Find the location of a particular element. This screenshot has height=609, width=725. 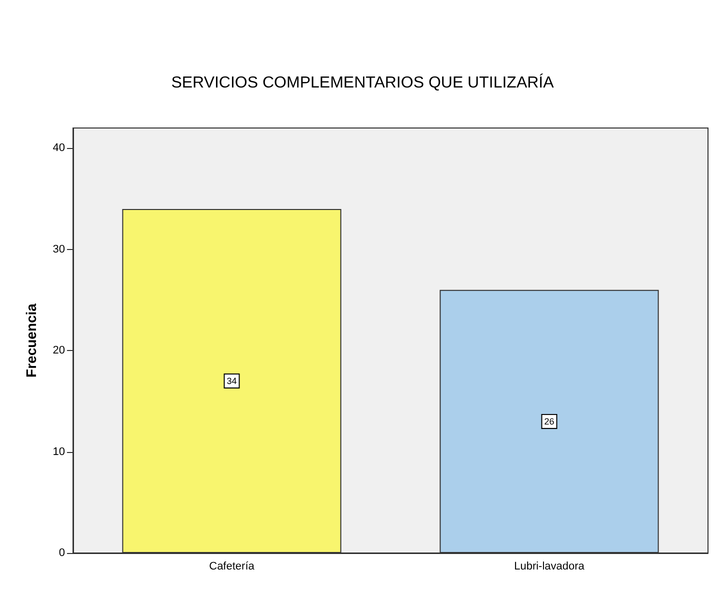

data-label: 26 is located at coordinates (549, 421).